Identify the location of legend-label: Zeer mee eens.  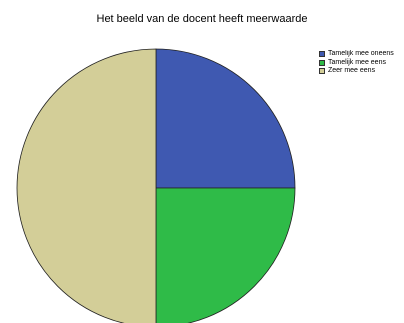
(352, 70).